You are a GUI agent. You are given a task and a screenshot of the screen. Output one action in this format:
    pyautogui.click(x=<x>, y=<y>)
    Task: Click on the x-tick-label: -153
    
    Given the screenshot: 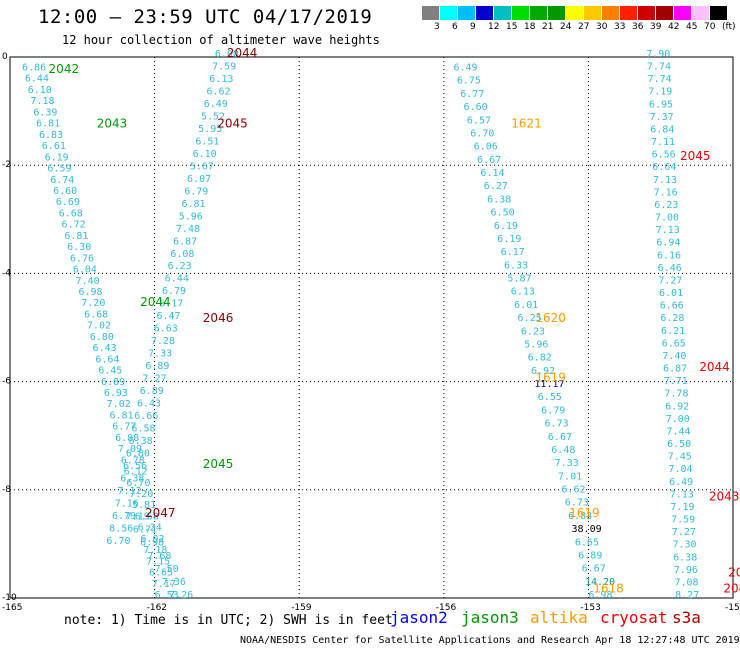 What is the action you would take?
    pyautogui.click(x=590, y=608)
    